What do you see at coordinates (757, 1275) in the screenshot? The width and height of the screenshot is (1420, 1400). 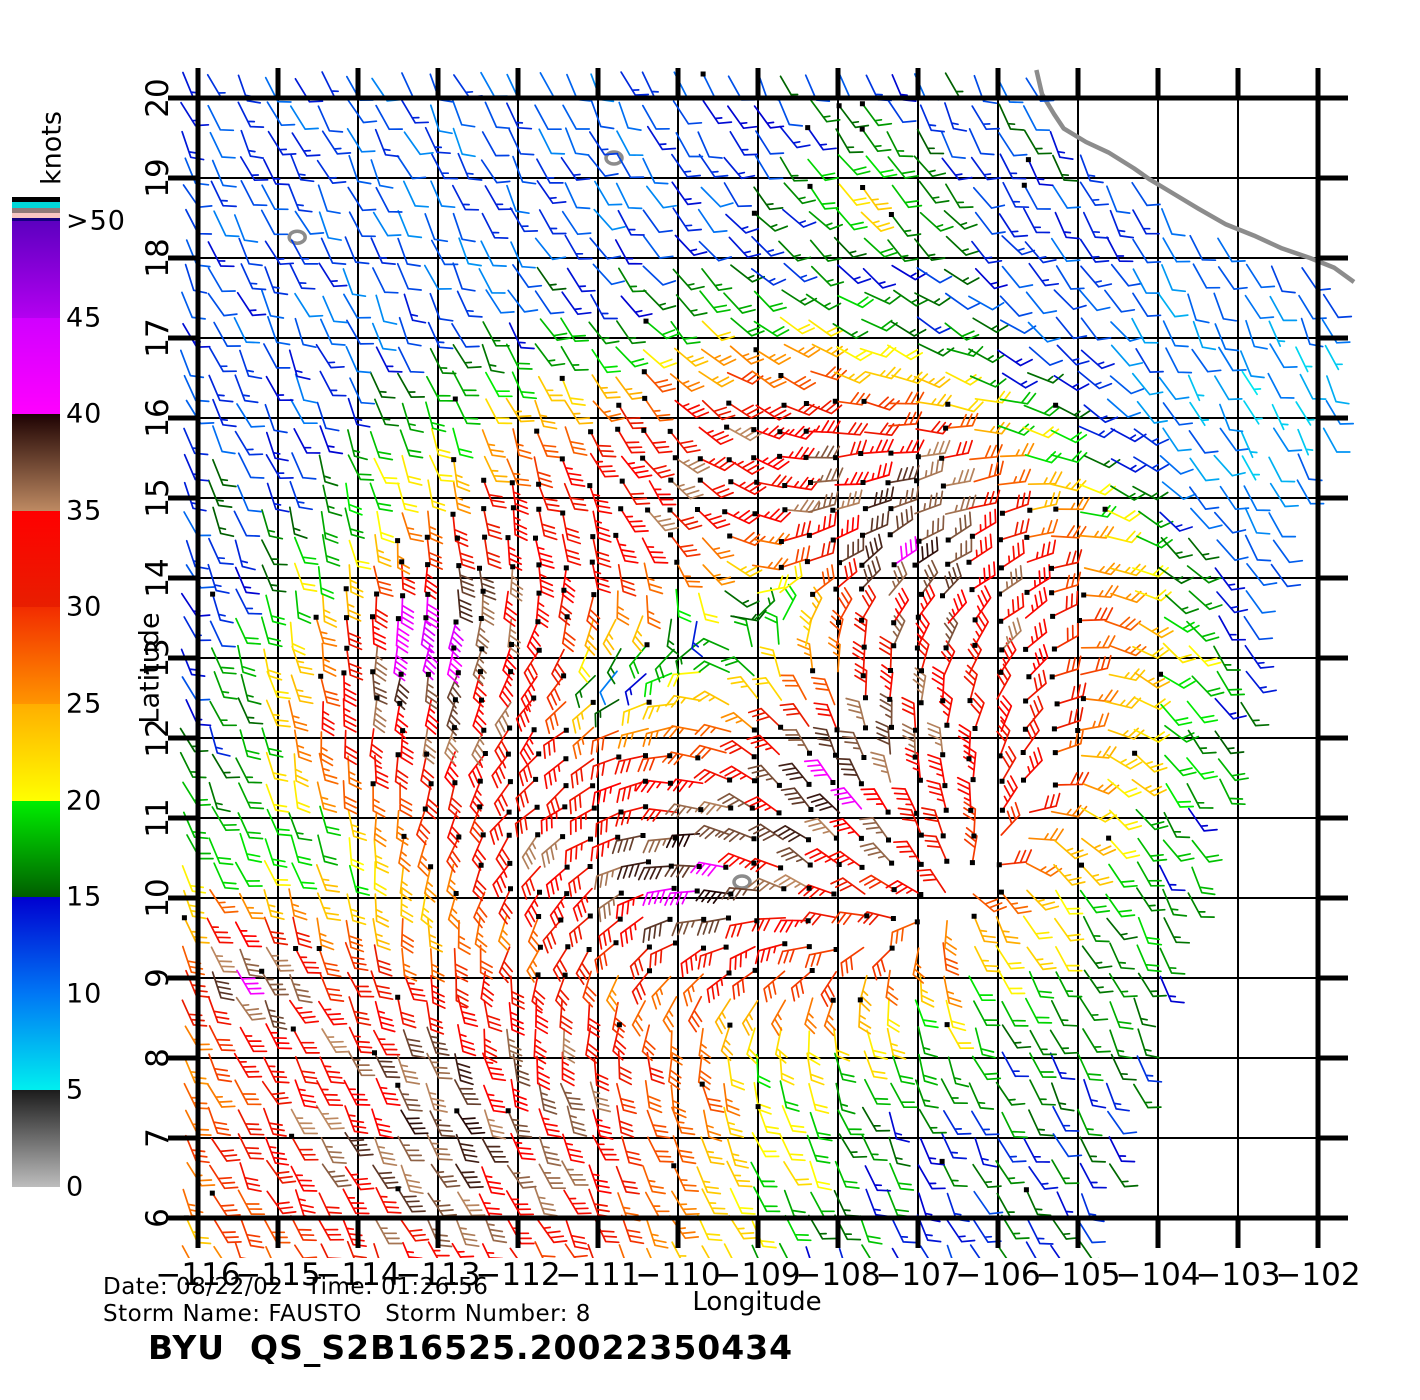 I see `x-tick-label: −109` at bounding box center [757, 1275].